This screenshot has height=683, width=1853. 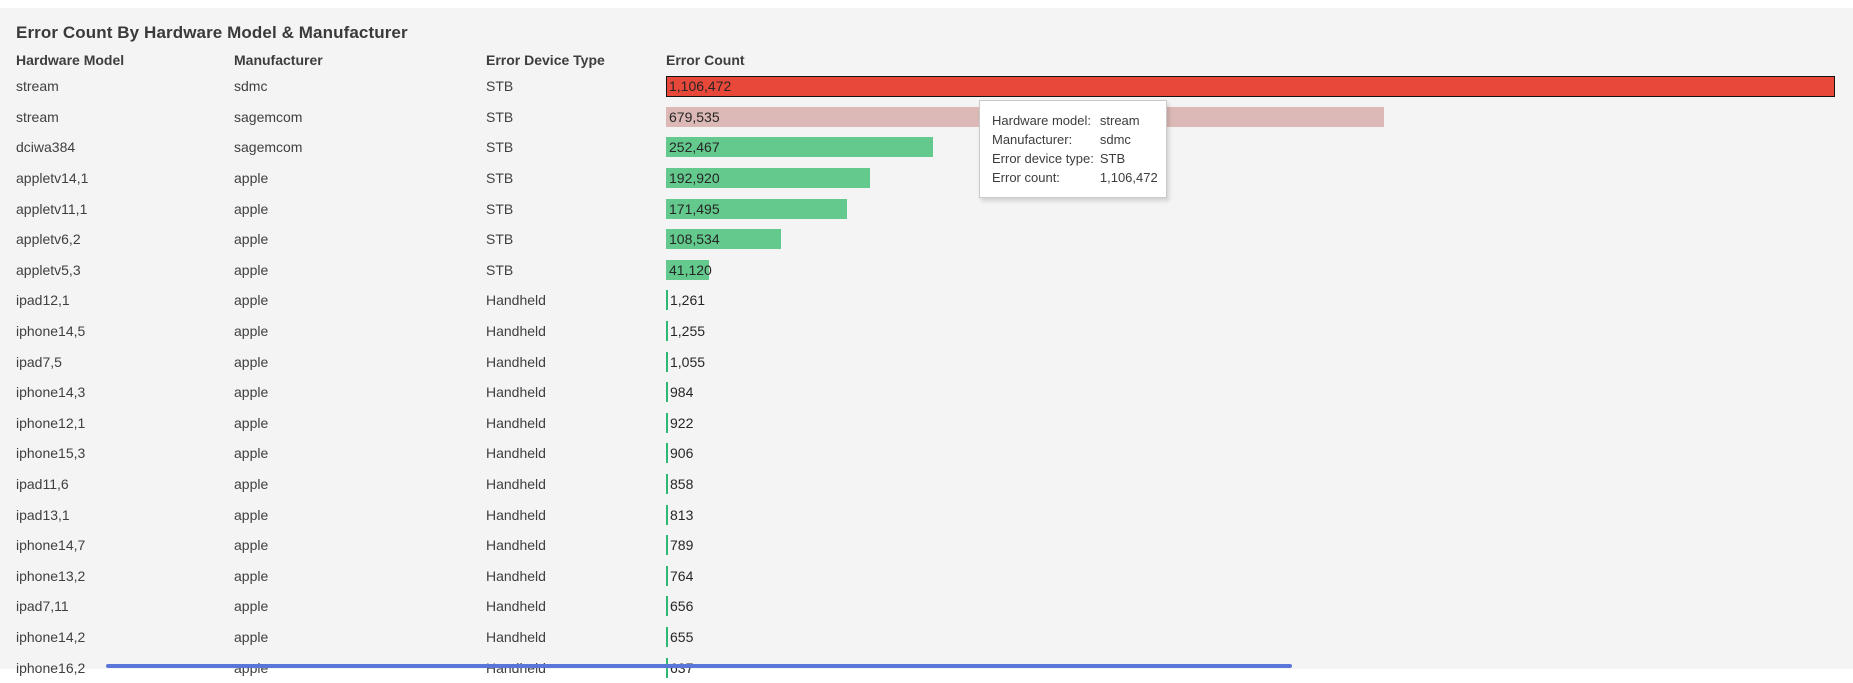 What do you see at coordinates (125, 331) in the screenshot?
I see `cell-hardware-model: iphone14,5` at bounding box center [125, 331].